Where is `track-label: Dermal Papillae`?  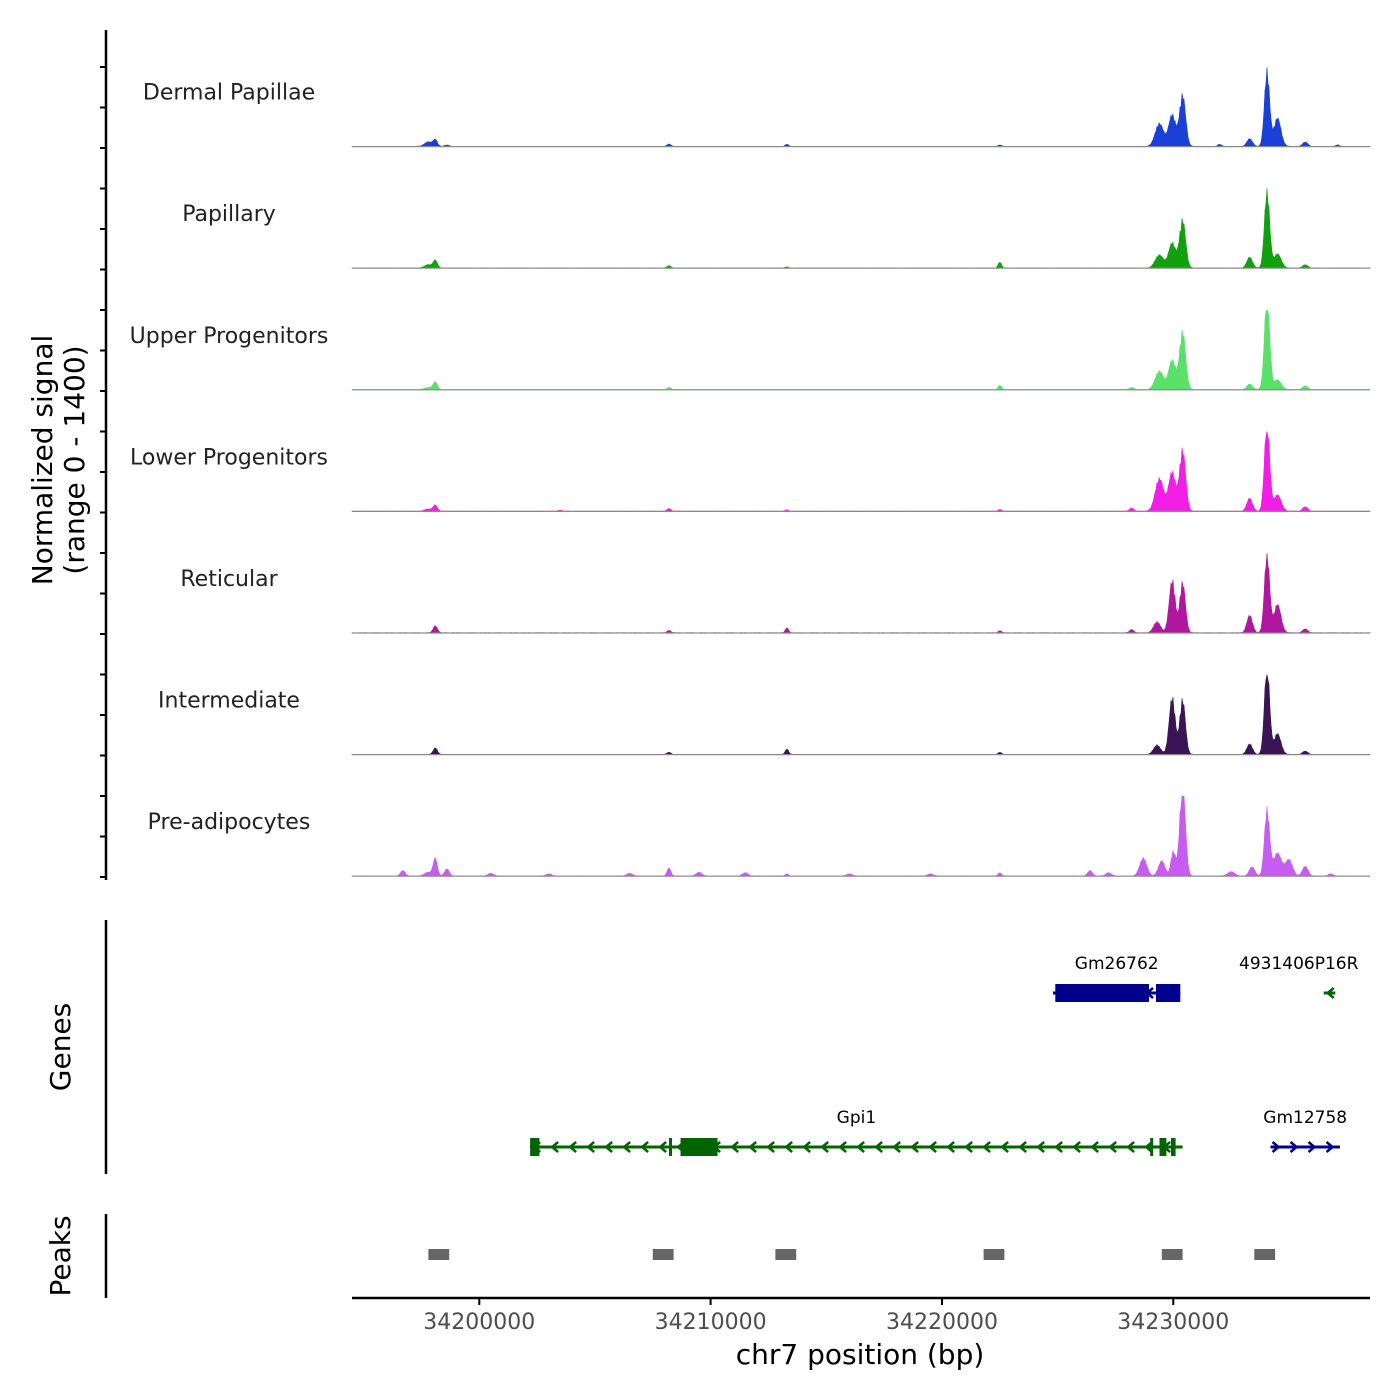 track-label: Dermal Papillae is located at coordinates (229, 93).